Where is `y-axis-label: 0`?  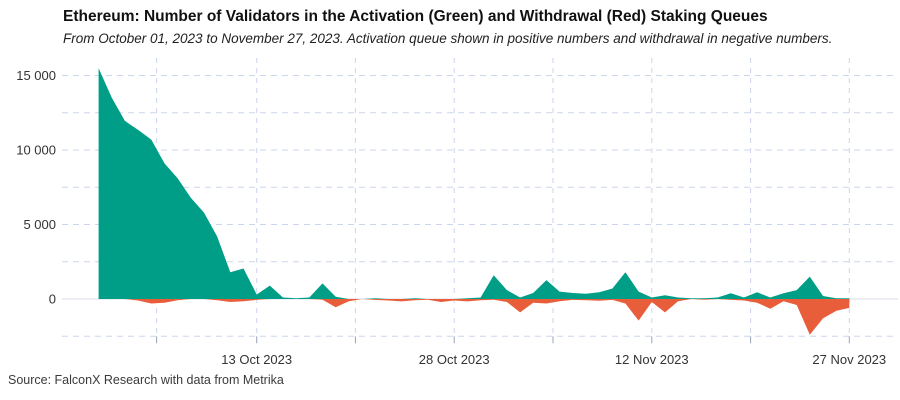
y-axis-label: 0 is located at coordinates (52, 299).